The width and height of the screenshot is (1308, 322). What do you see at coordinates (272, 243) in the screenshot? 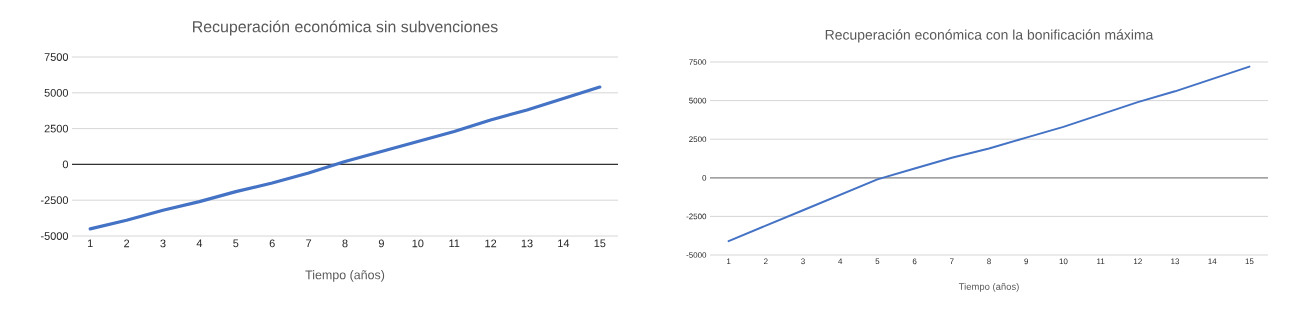
I see `x-tick-label: 6` at bounding box center [272, 243].